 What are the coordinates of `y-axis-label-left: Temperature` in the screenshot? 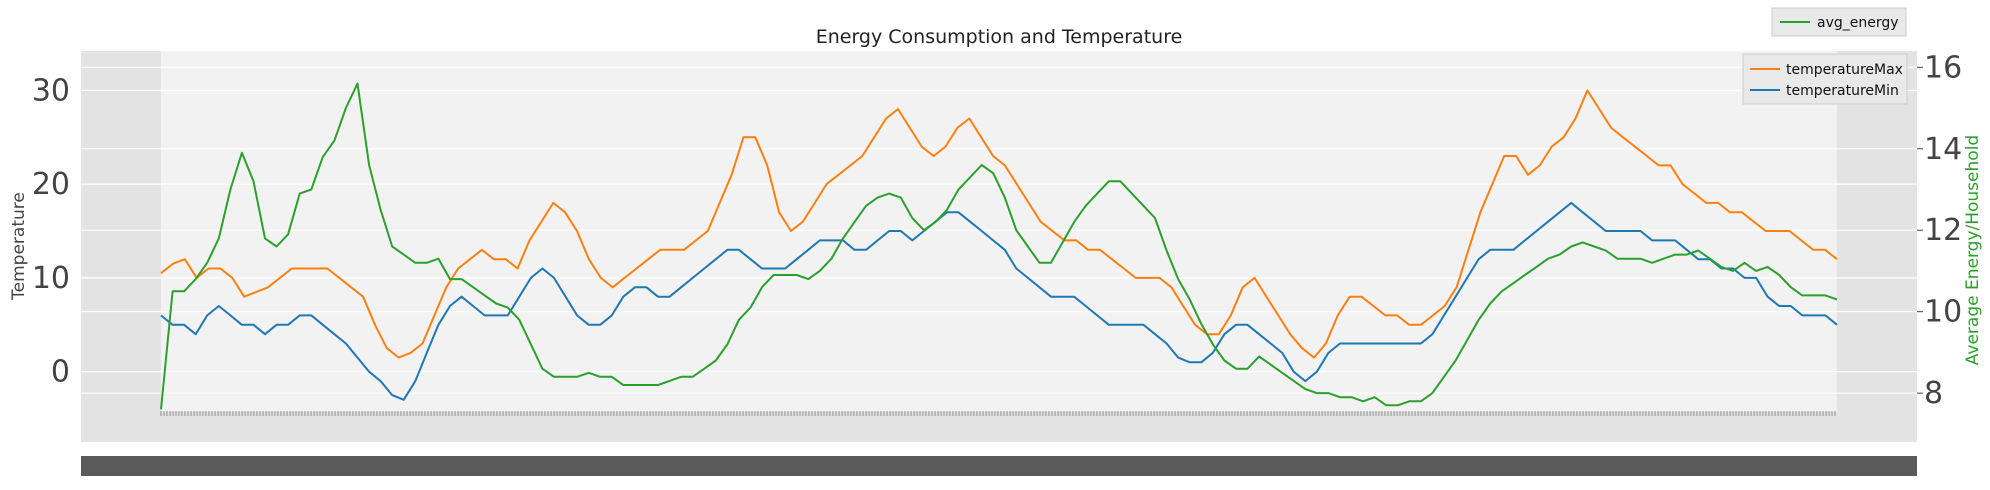 It's located at (19, 246).